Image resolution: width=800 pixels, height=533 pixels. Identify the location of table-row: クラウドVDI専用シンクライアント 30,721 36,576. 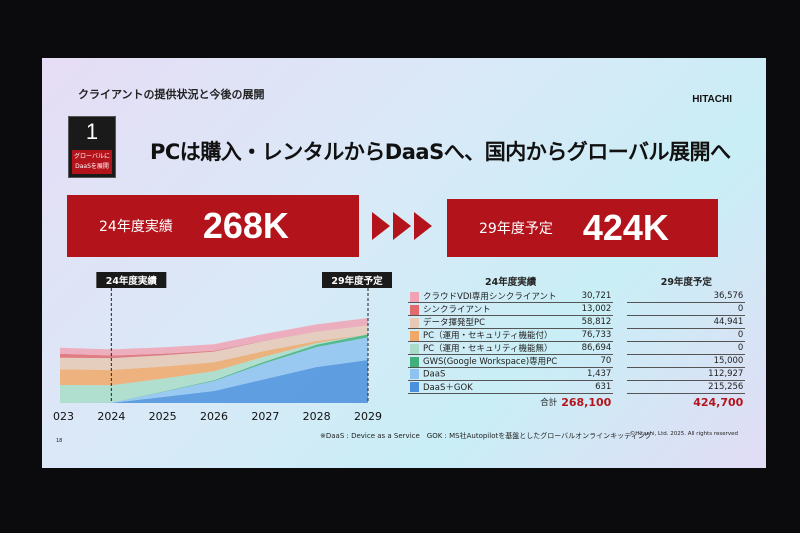
(577, 296).